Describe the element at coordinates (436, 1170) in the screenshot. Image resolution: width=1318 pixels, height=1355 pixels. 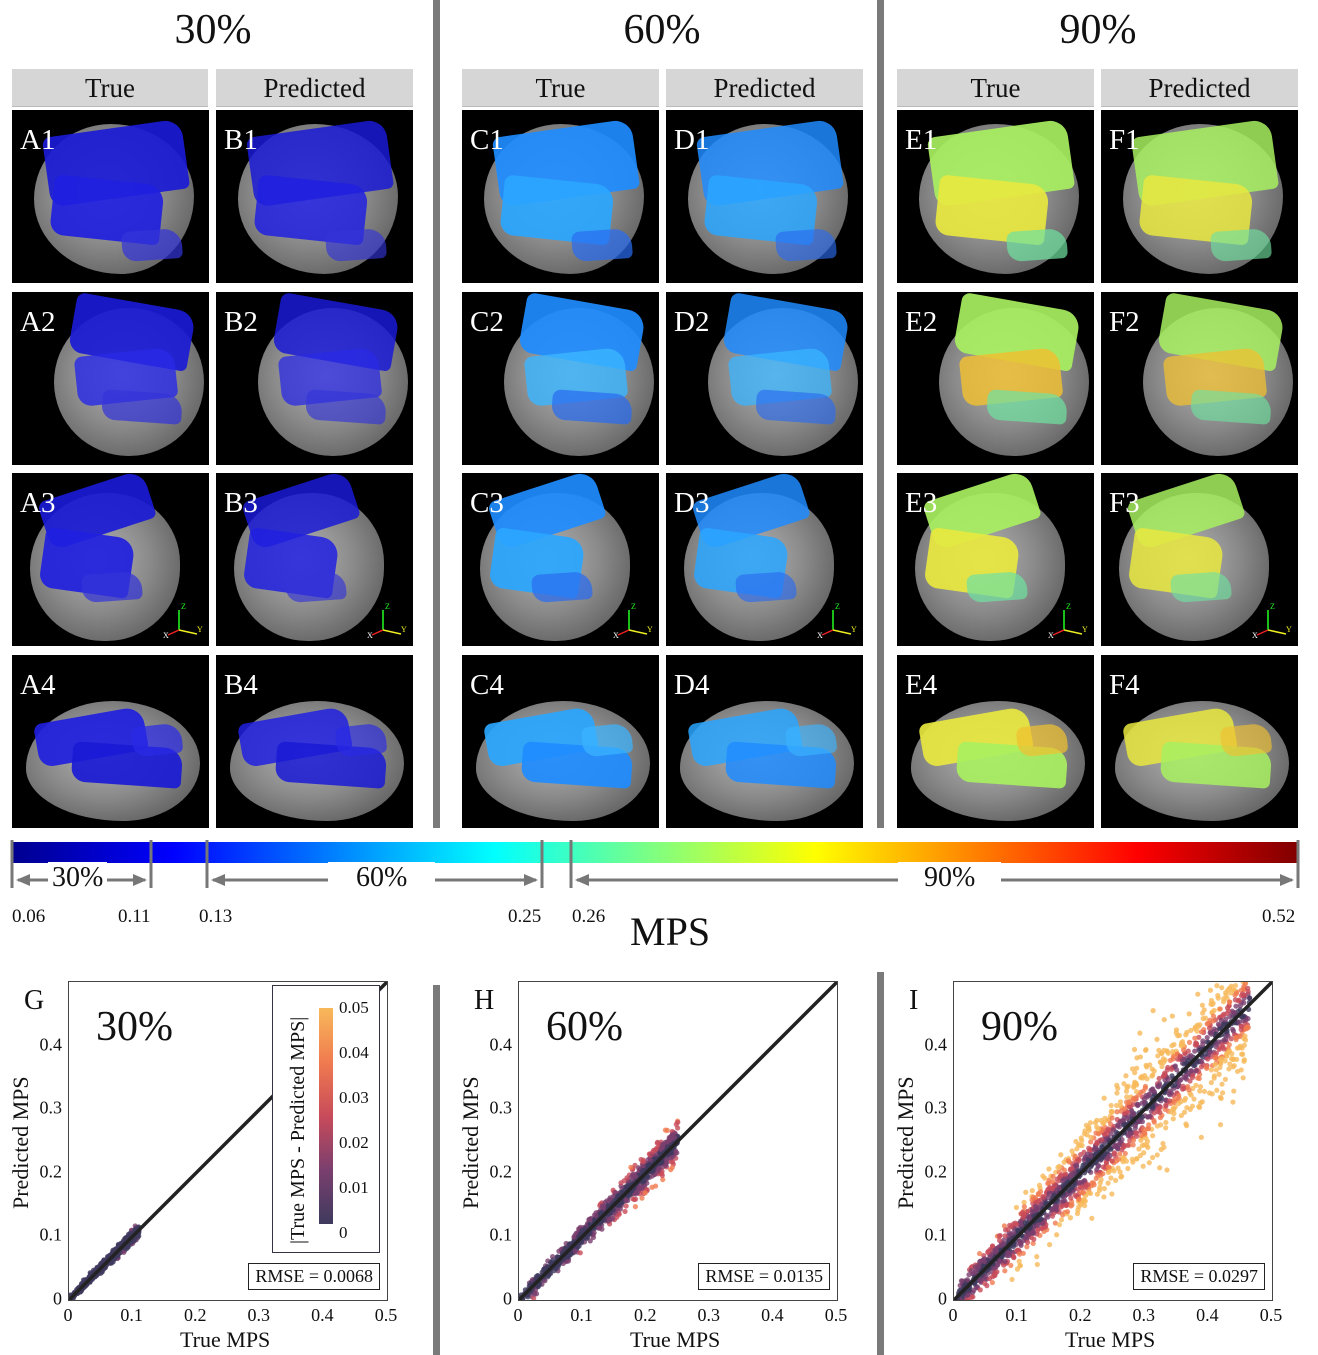
I see `divider-bottom-left` at that location.